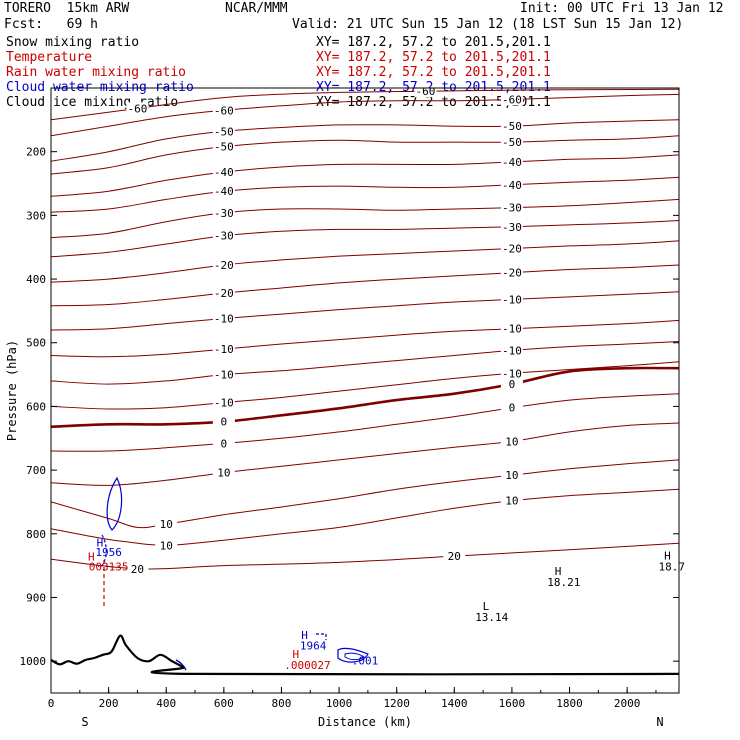  Describe the element at coordinates (36, 152) in the screenshot. I see `y-tick-label-0: 200` at that location.